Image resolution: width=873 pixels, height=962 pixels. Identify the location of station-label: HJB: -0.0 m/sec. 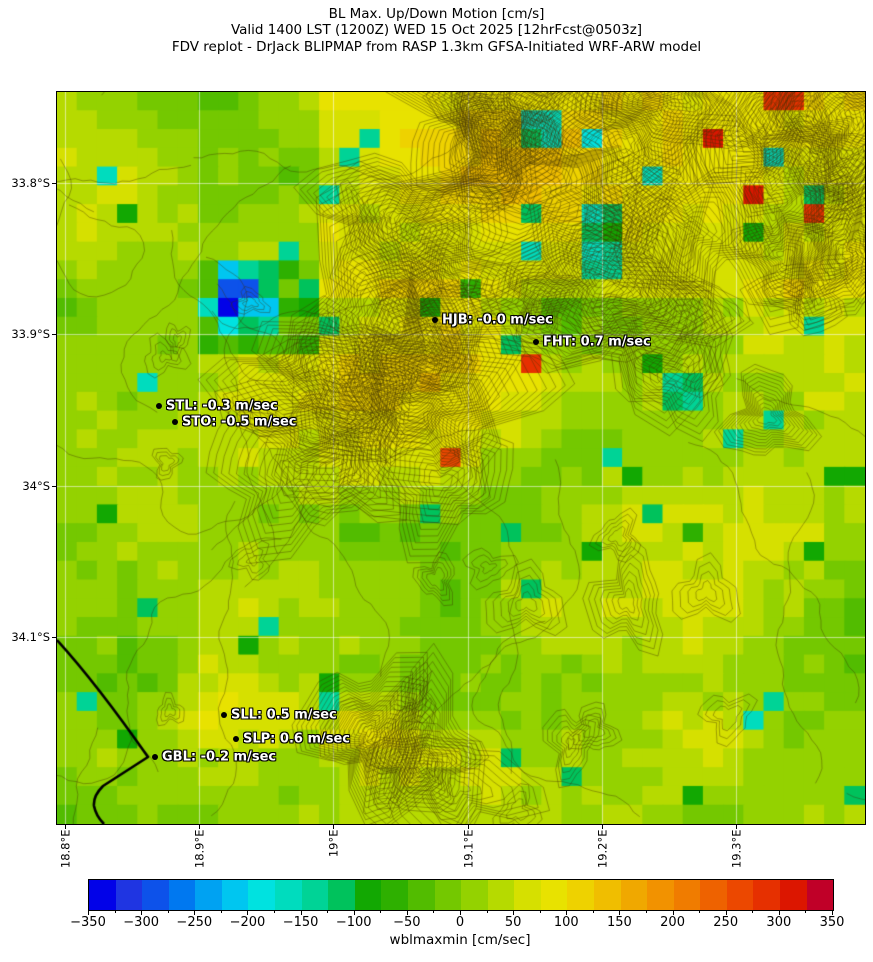
(497, 320).